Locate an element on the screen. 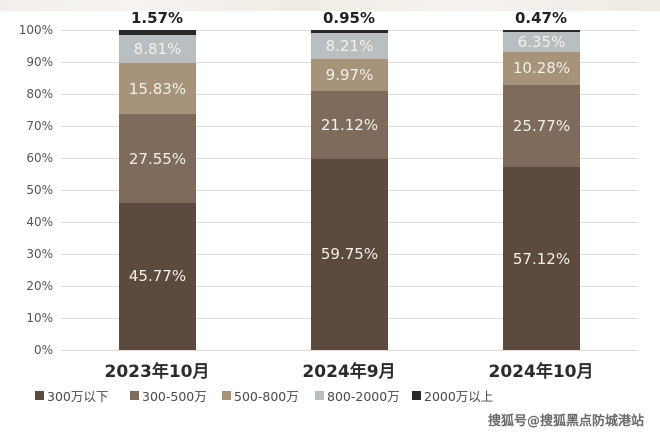  y-tick-label: 90% is located at coordinates (39, 62).